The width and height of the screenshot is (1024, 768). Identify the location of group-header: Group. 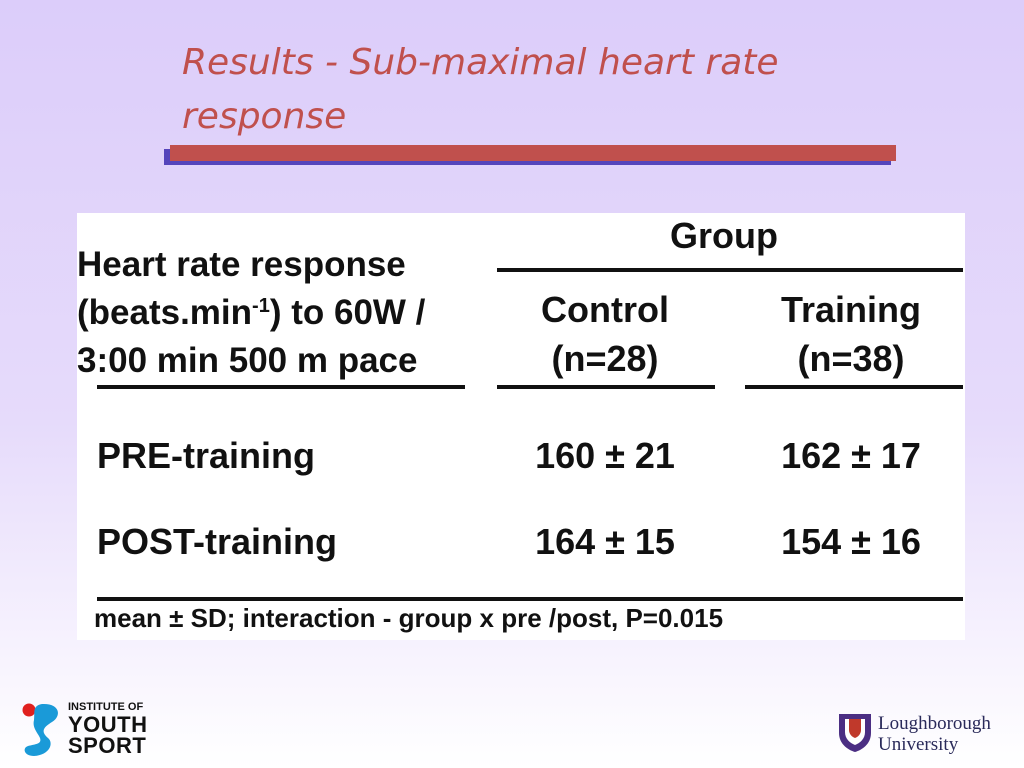
(724, 235).